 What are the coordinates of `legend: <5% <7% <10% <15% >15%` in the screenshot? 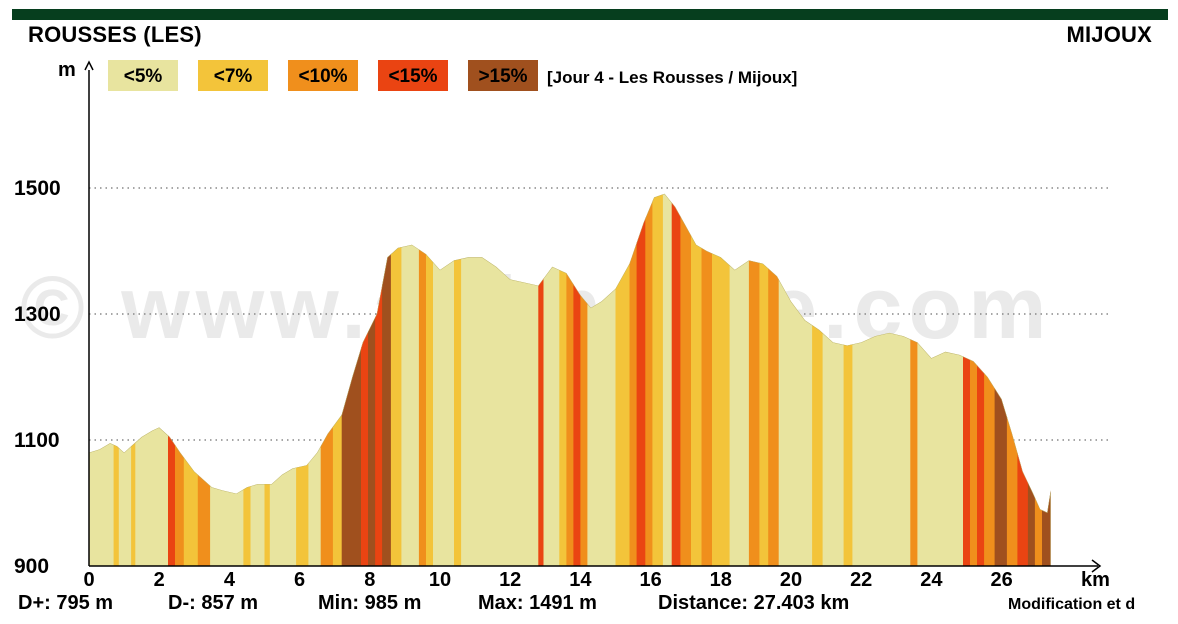 It's located at (323, 75).